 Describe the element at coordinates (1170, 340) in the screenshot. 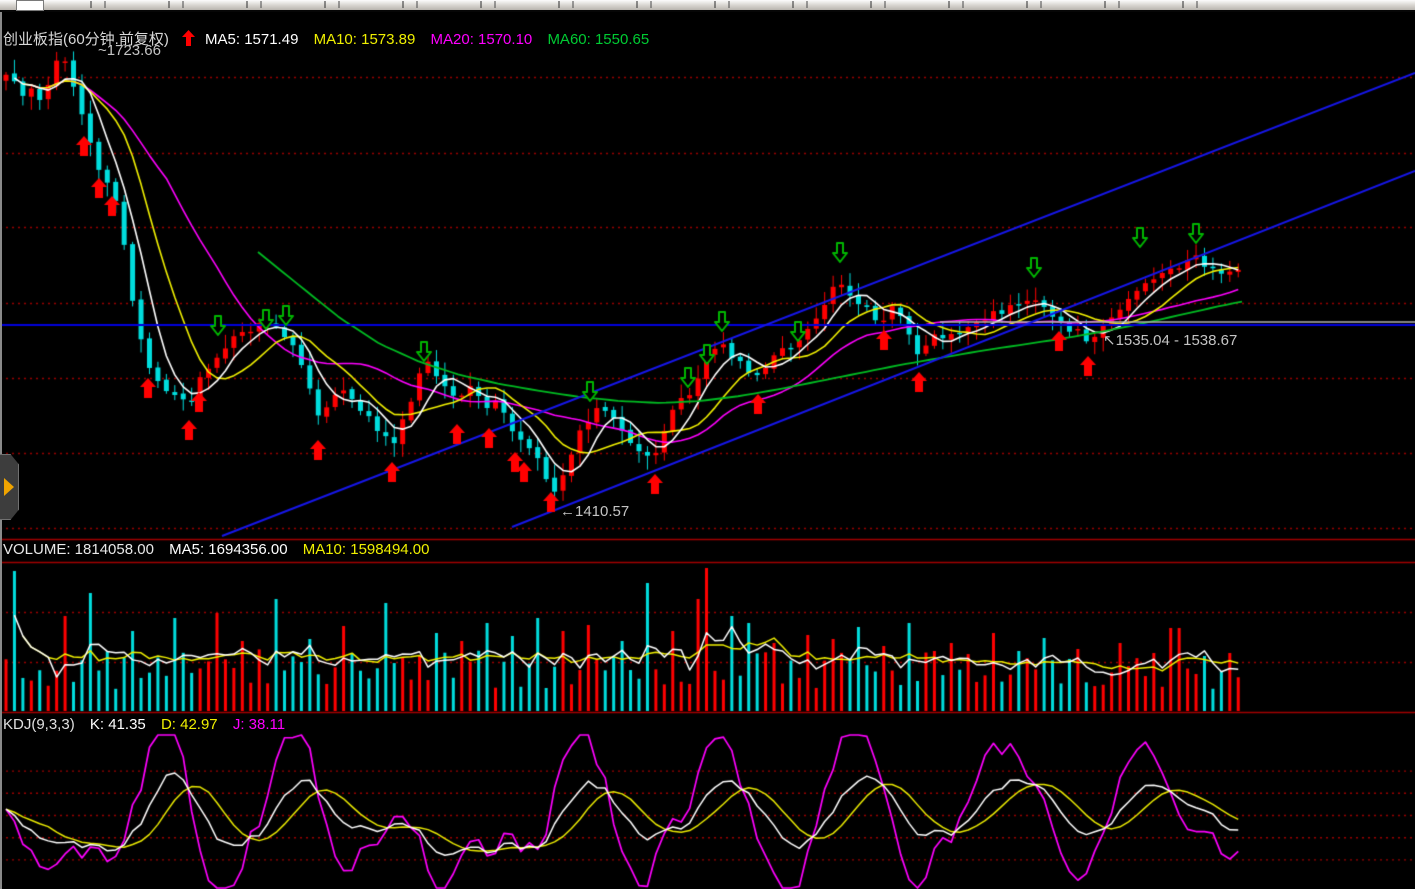

I see `range-price-annotation: ↖1535.04 - 1538.67` at that location.